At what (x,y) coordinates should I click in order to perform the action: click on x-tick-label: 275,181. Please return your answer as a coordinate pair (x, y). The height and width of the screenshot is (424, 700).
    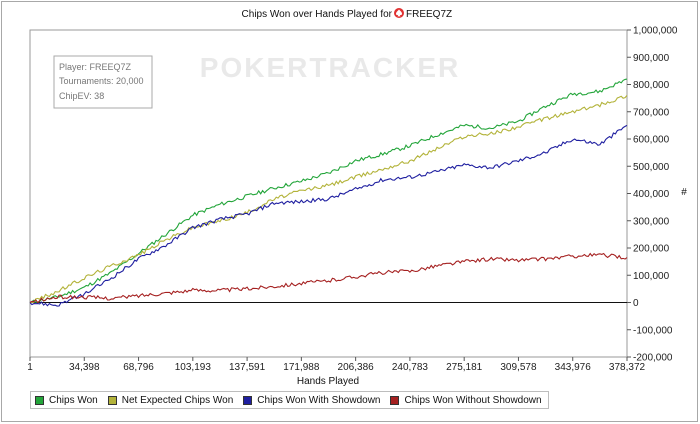
    Looking at the image, I should click on (464, 367).